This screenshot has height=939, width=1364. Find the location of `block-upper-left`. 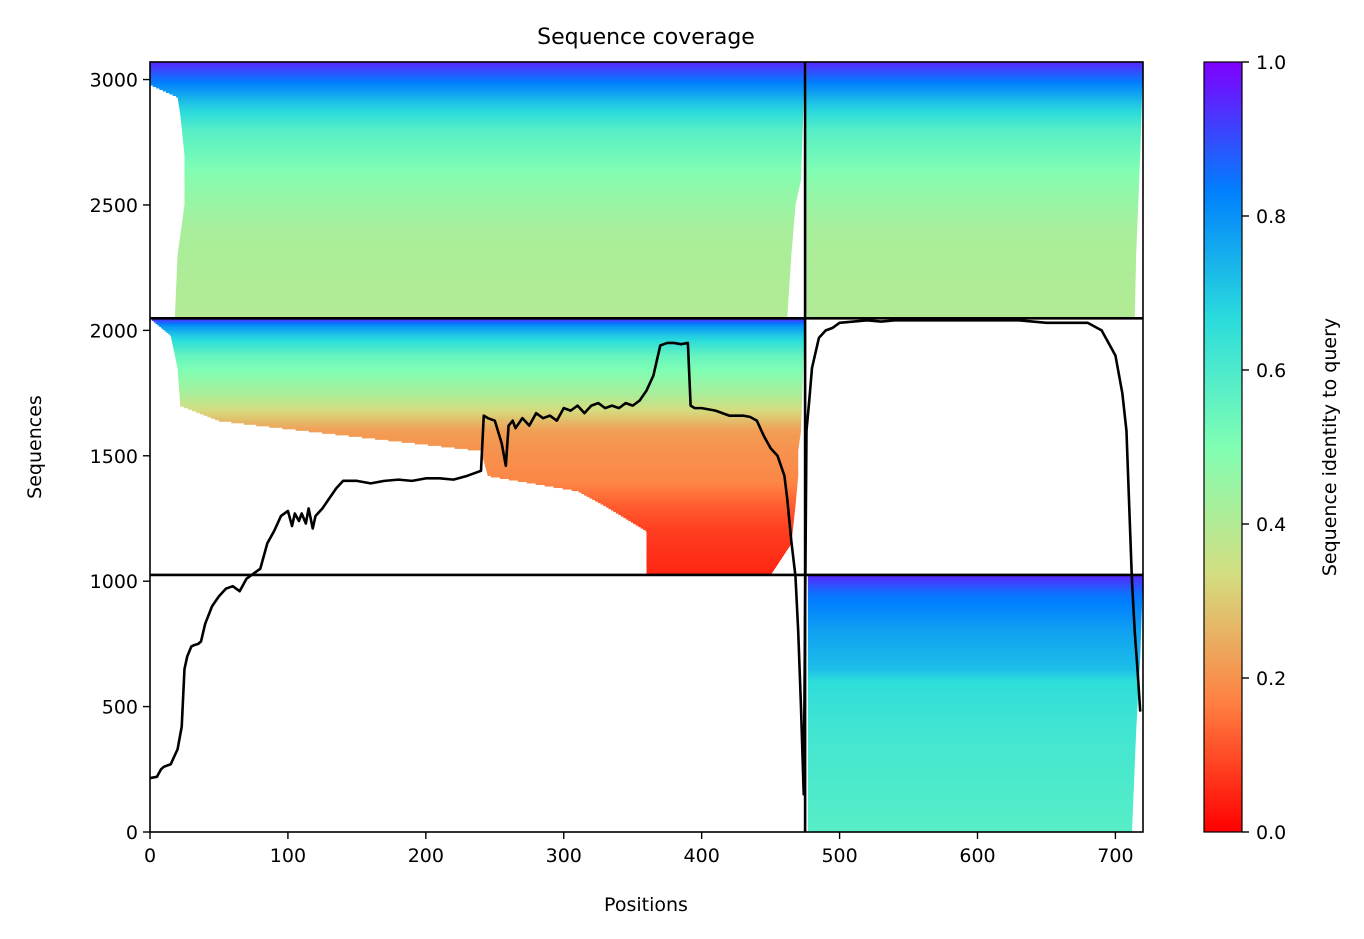

block-upper-left is located at coordinates (478, 190).